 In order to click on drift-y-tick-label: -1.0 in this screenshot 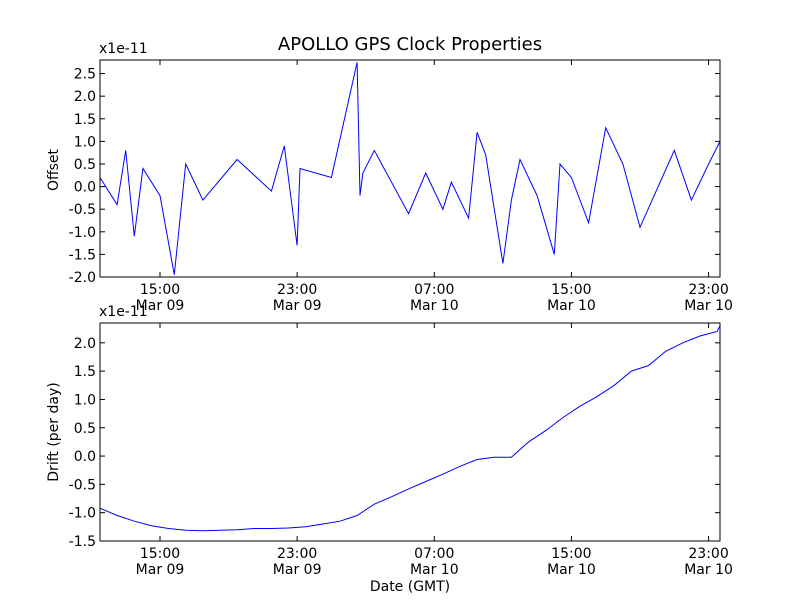, I will do `click(82, 514)`.